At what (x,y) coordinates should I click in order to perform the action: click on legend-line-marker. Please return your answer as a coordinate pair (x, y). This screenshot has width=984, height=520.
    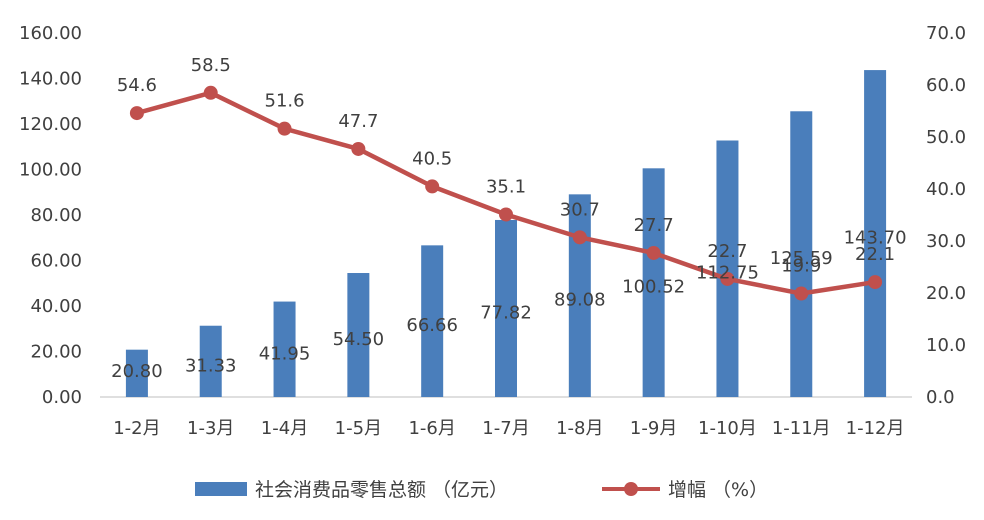
    Looking at the image, I should click on (631, 489).